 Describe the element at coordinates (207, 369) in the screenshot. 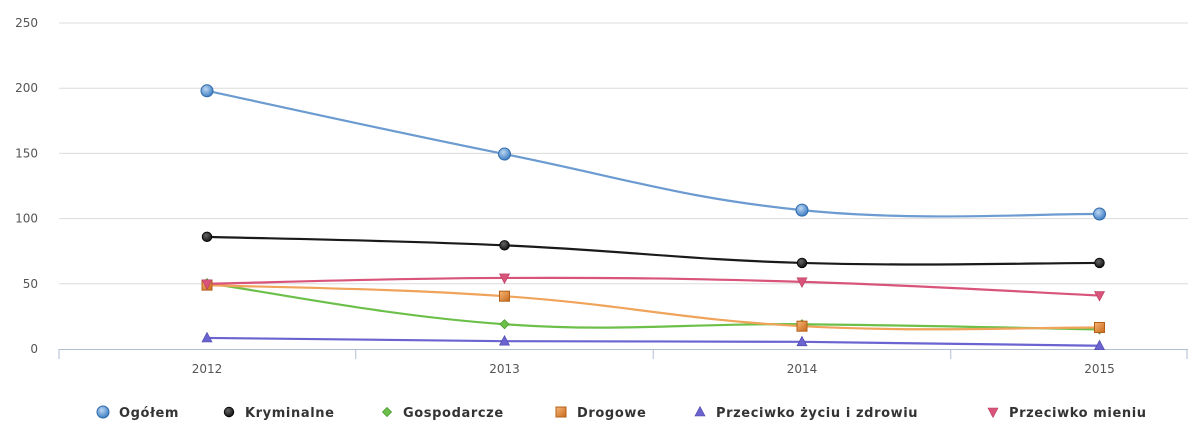

I see `x-tick-label: 2012` at that location.